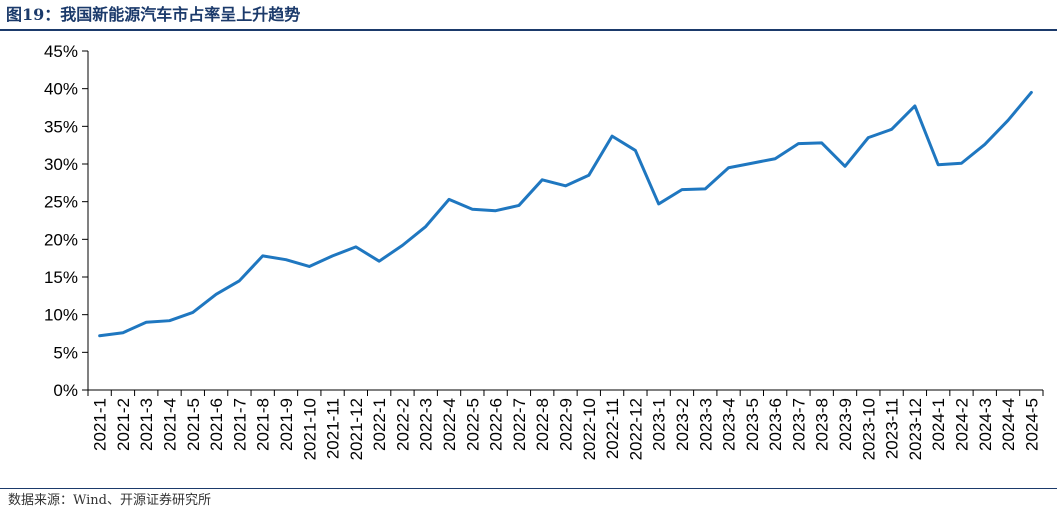  What do you see at coordinates (659, 424) in the screenshot?
I see `x-tick-label: 2023-1` at bounding box center [659, 424].